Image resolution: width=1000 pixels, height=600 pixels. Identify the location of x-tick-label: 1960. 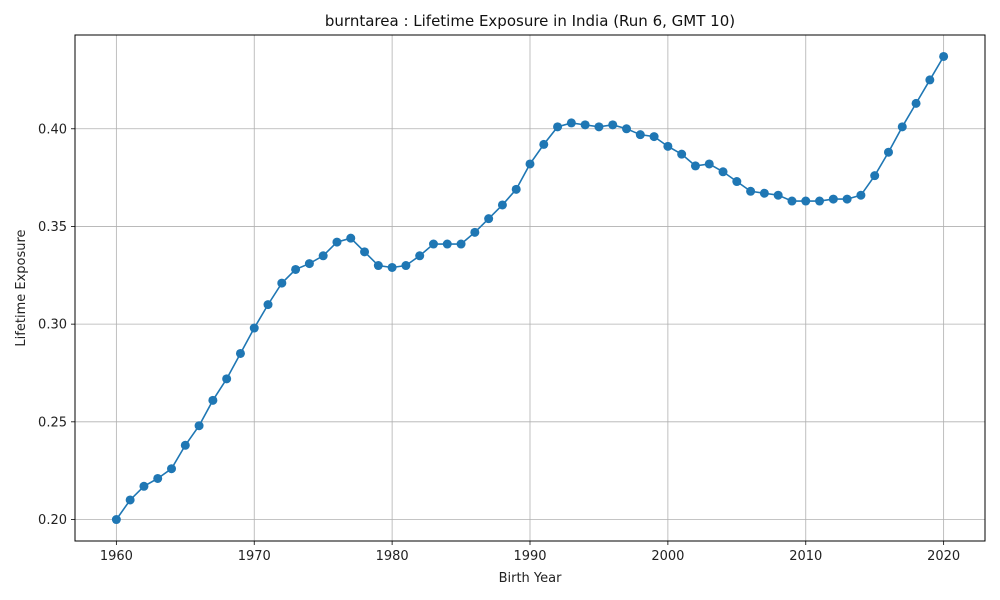
(116, 556).